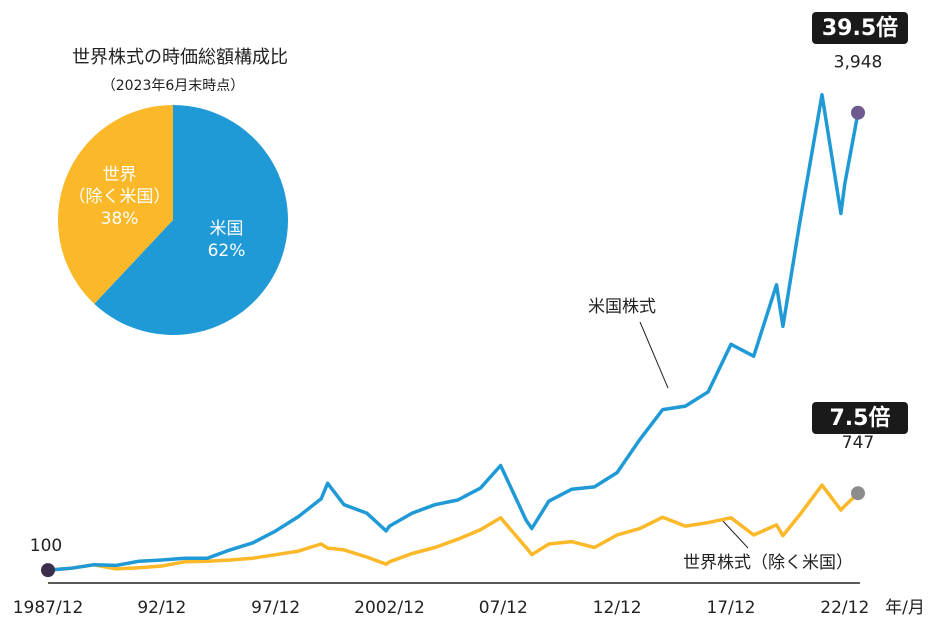  I want to click on end-value-label: 747, so click(858, 443).